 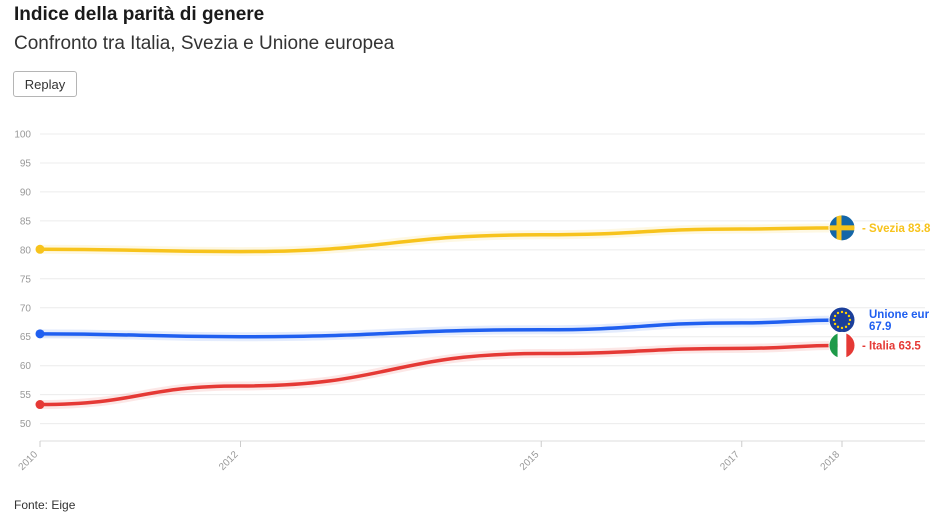 I want to click on y-tick-label: 80, so click(x=26, y=250).